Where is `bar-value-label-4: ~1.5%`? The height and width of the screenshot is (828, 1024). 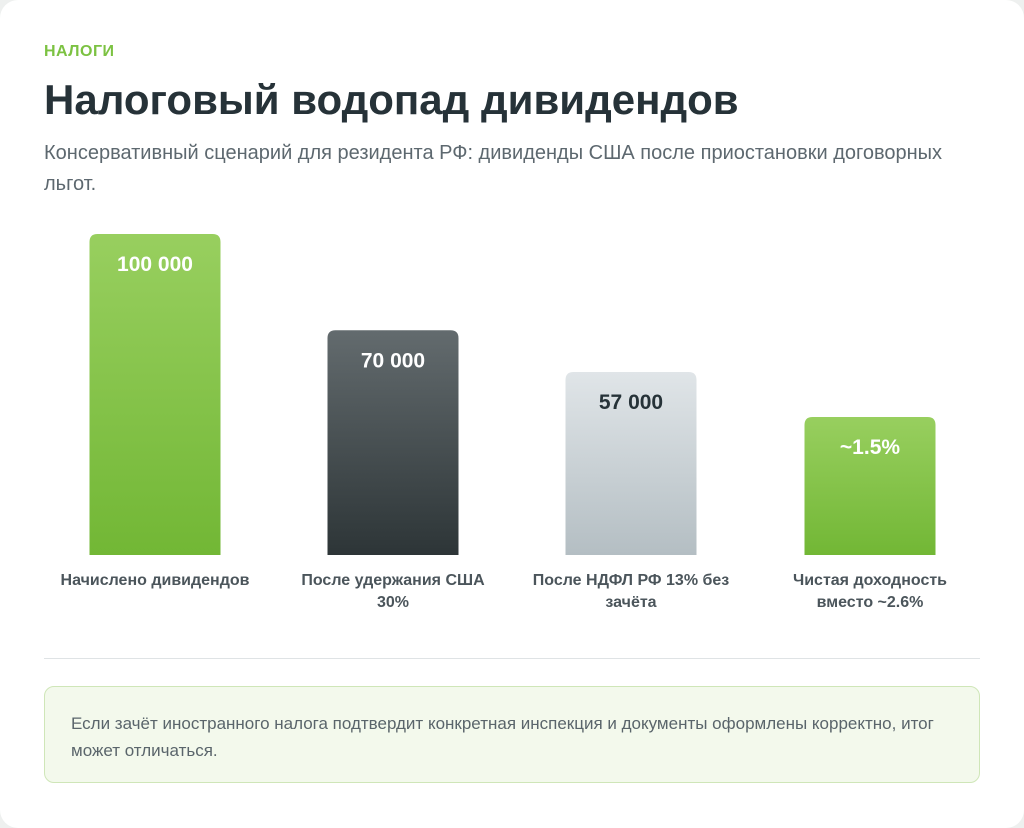 bar-value-label-4: ~1.5% is located at coordinates (870, 447).